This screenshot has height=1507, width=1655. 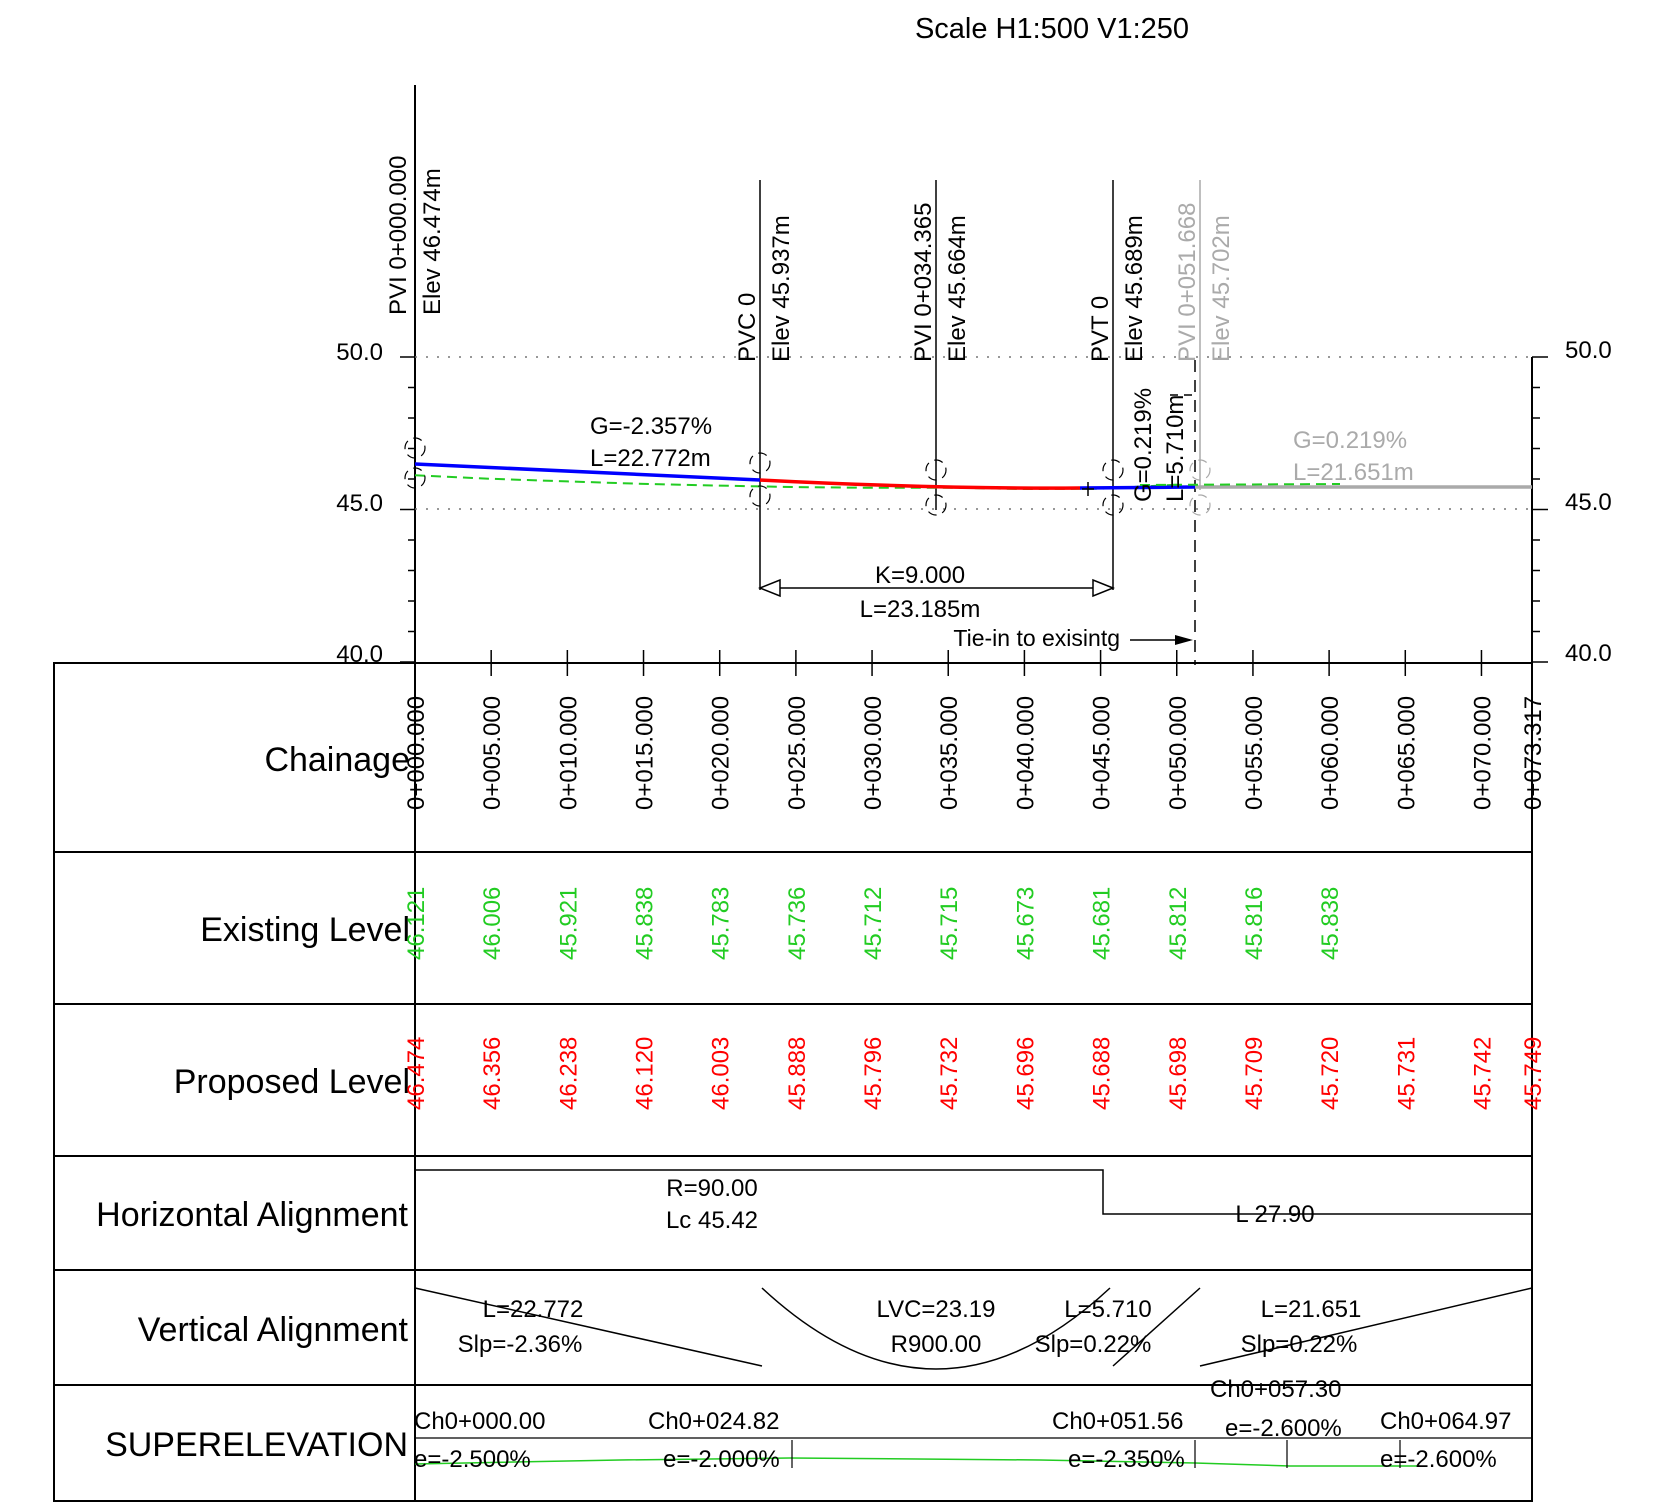 I want to click on band-label-superelevation: SUPERELEVATION, so click(x=256, y=1445).